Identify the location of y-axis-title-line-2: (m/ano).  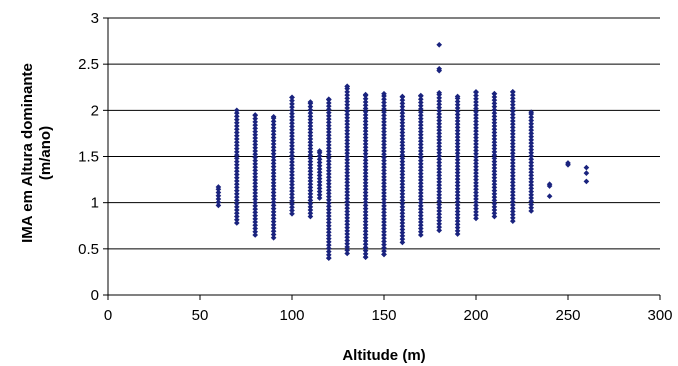
(45, 153).